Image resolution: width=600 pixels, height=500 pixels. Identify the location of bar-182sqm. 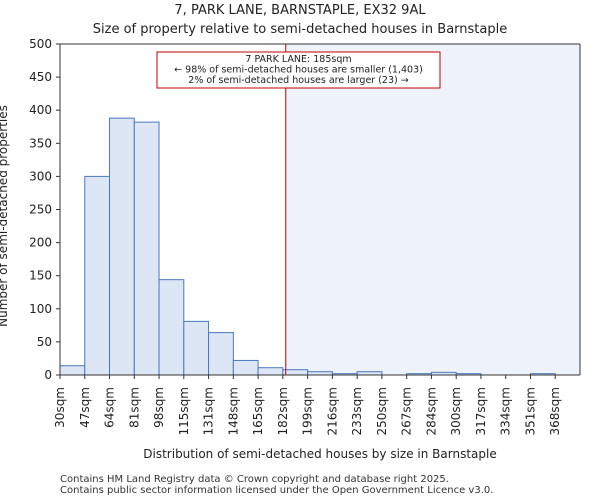
(295, 372).